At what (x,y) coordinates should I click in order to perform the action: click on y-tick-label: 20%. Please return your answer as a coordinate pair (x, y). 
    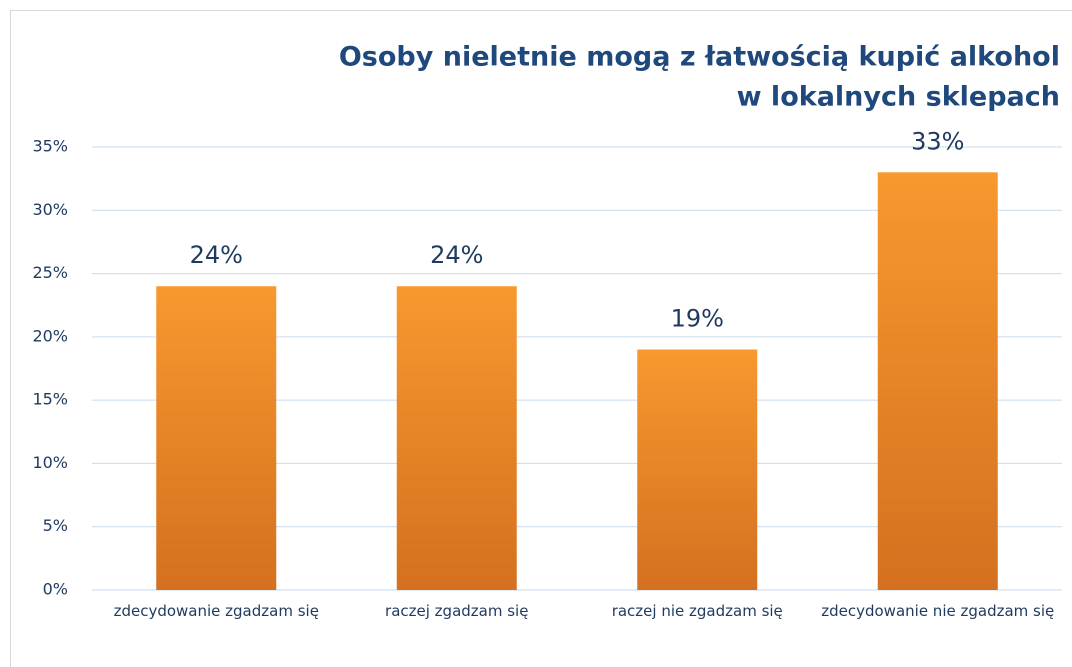
    Looking at the image, I should click on (50, 335).